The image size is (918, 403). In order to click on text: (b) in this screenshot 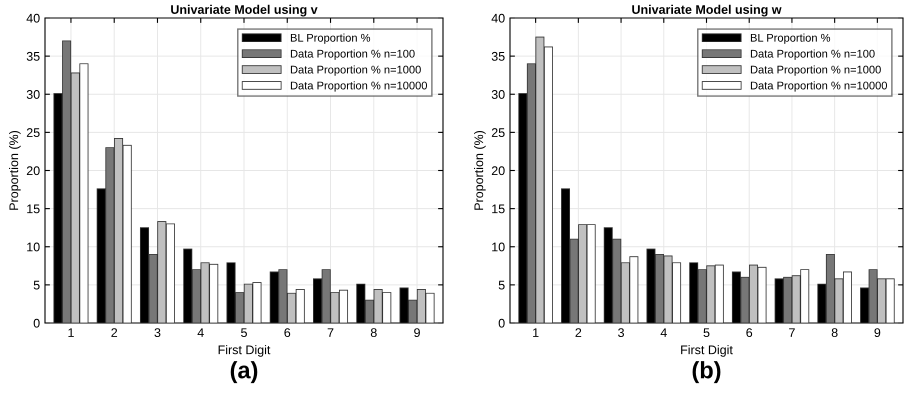, I will do `click(706, 372)`.